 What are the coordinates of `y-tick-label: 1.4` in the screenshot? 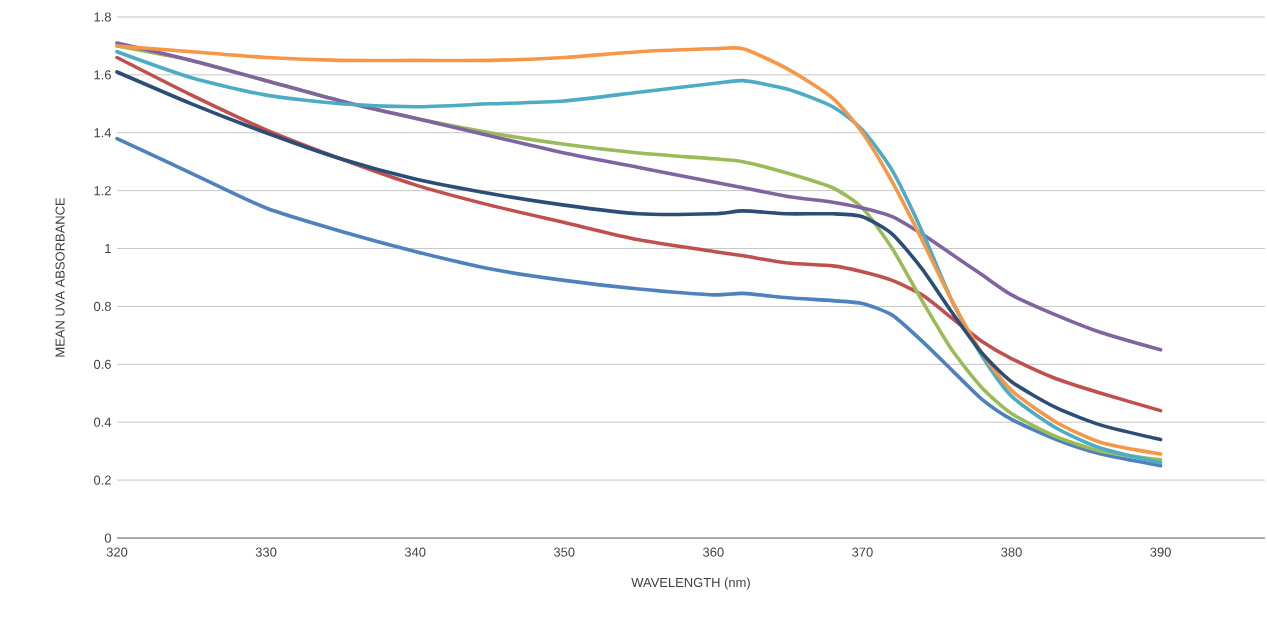 It's located at (103, 133).